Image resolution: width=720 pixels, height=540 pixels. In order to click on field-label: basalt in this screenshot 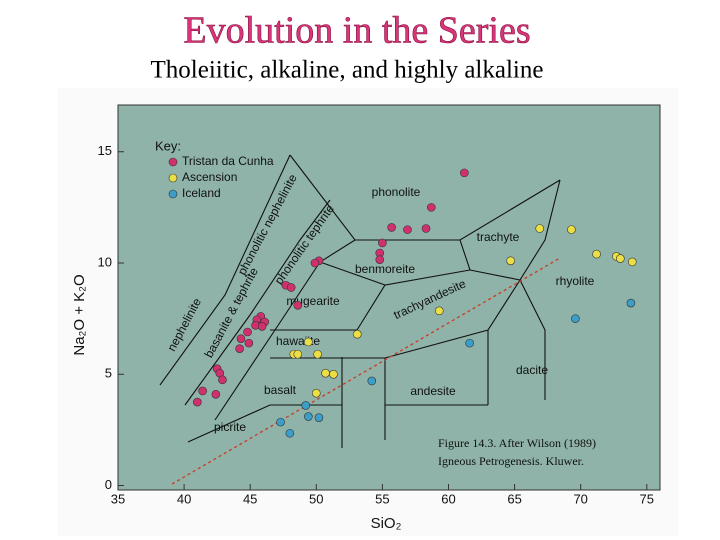, I will do `click(280, 390)`.